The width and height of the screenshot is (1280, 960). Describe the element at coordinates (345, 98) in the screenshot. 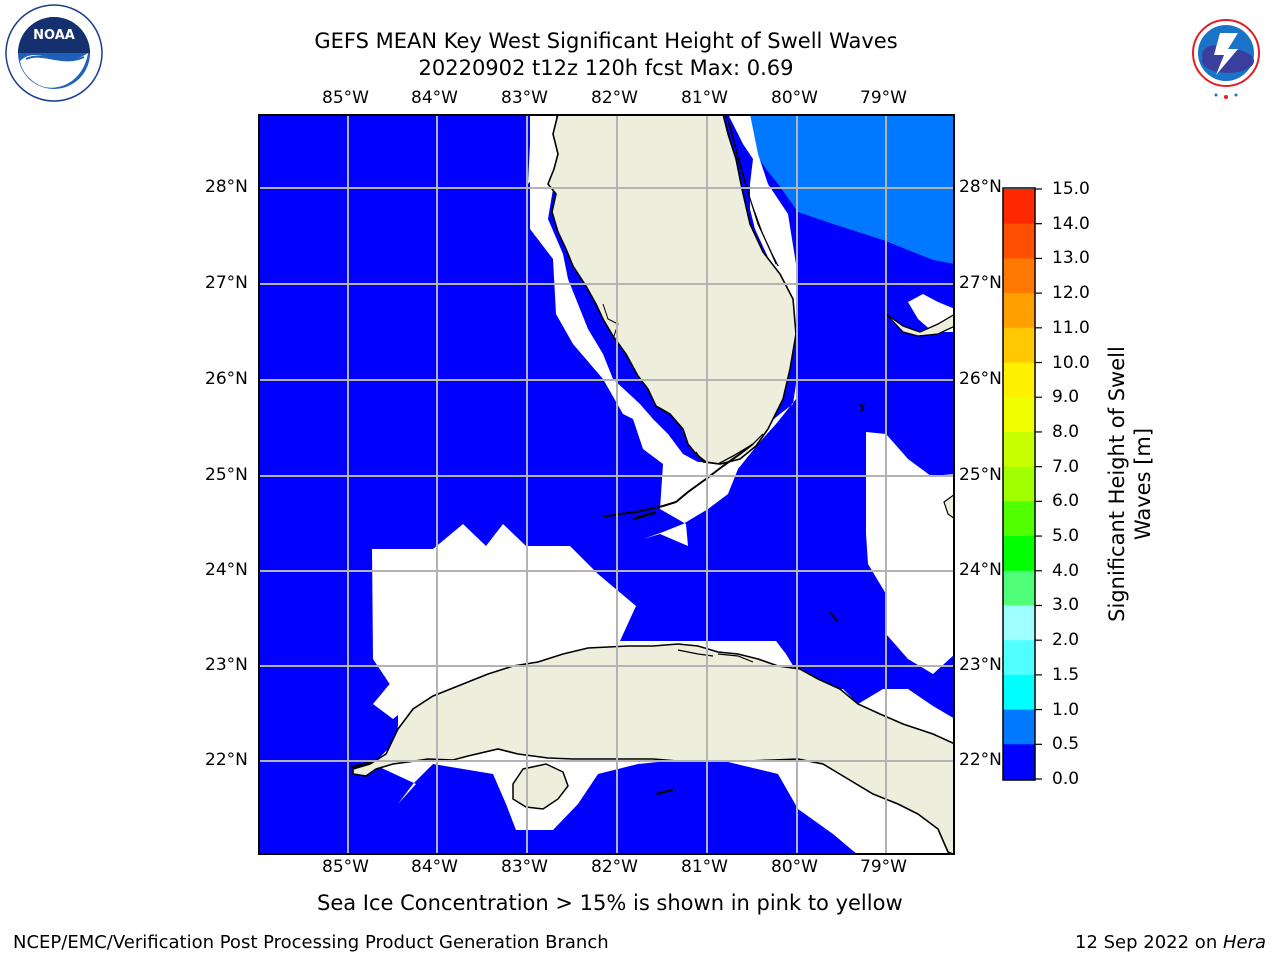

I see `lon-label-top: 85°W` at that location.